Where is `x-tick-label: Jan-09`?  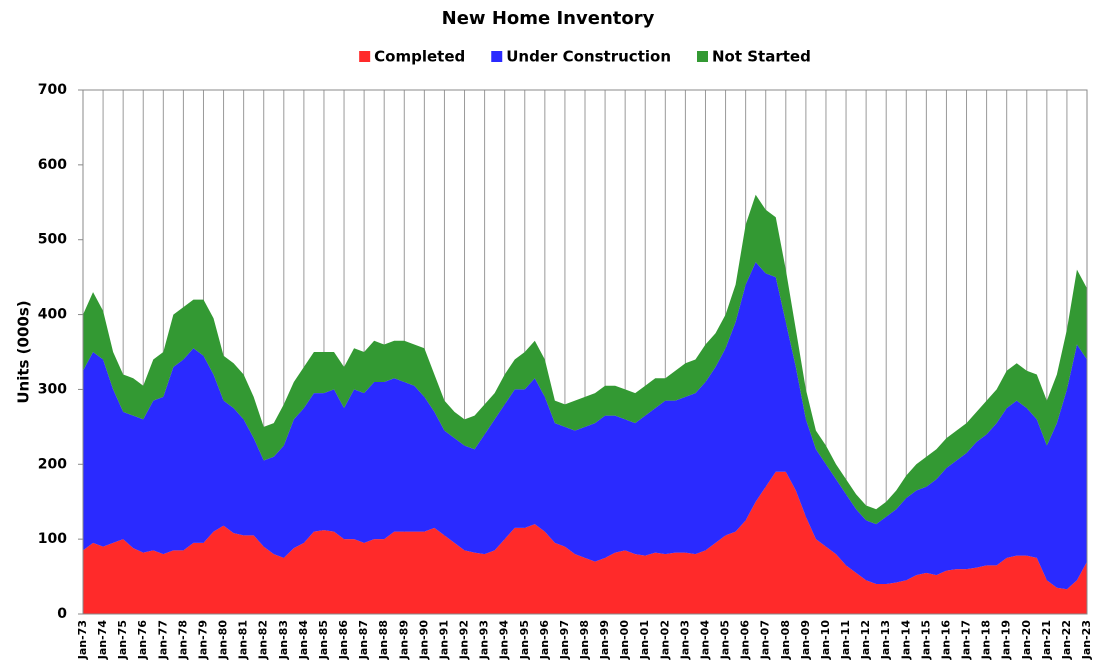 x-tick-label: Jan-09 is located at coordinates (805, 640).